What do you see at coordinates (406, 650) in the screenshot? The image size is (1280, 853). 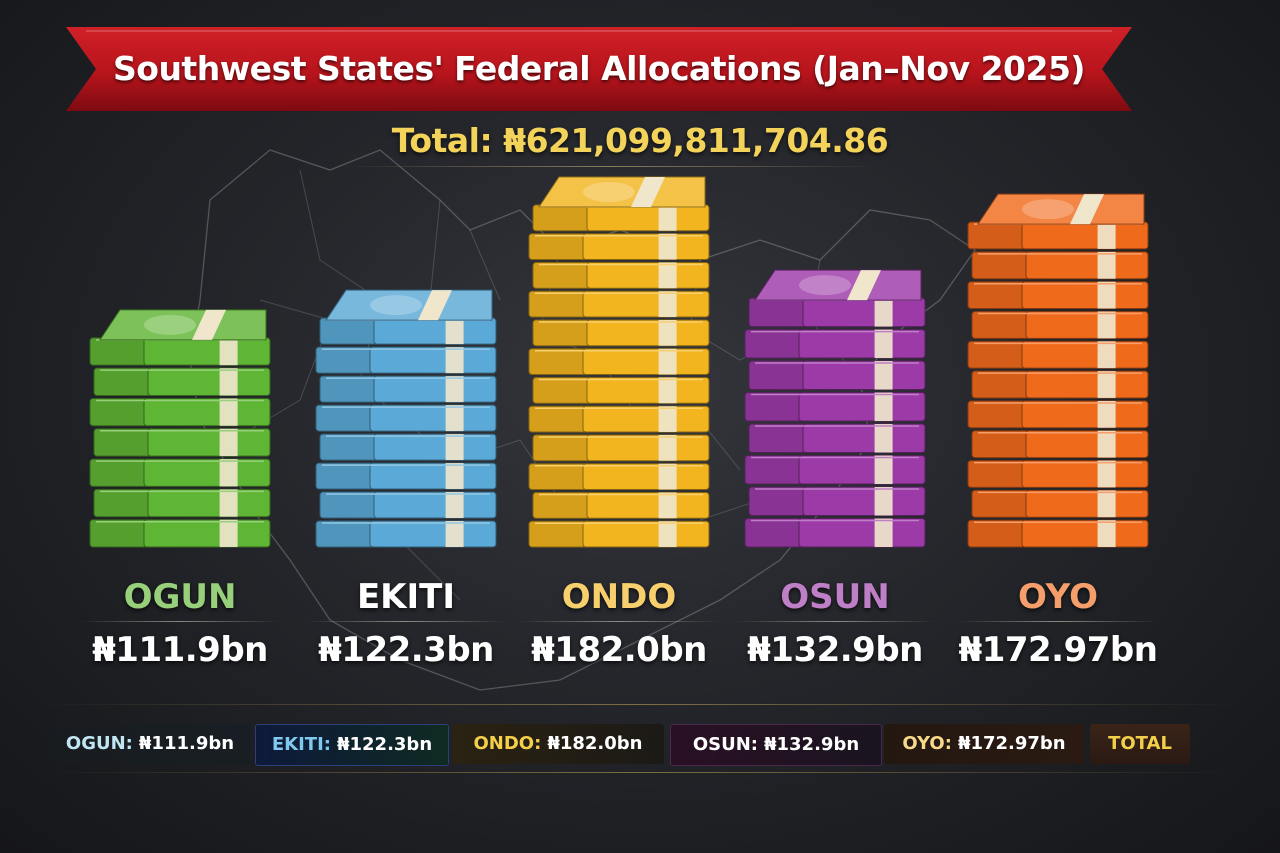 I see `data-label-ekiti: ₦122.3bn` at bounding box center [406, 650].